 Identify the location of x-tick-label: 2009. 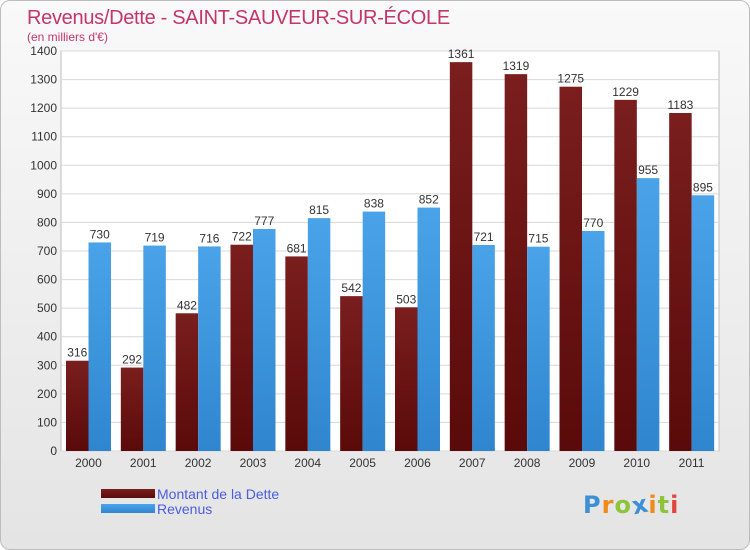
(582, 463).